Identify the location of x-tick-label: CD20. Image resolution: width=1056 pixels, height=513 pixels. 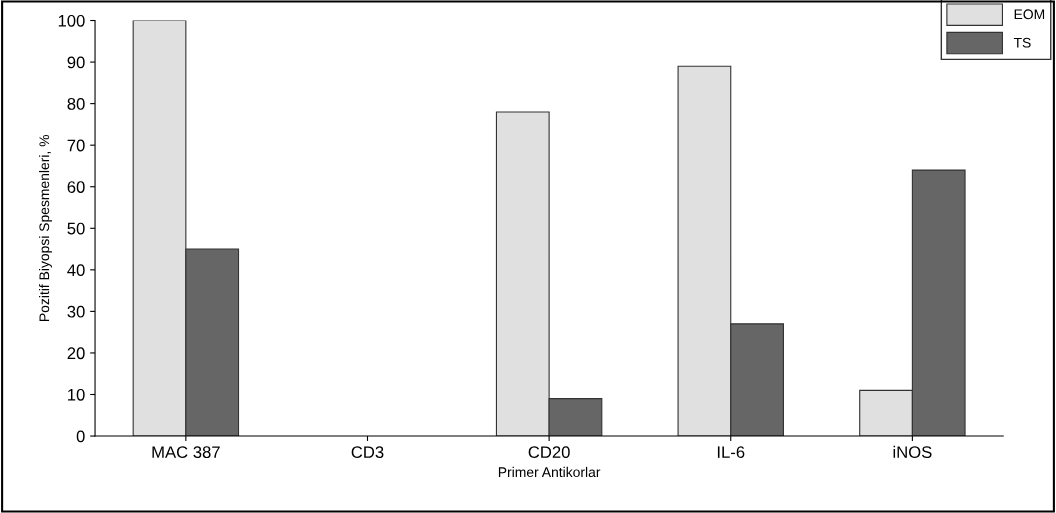
(549, 452).